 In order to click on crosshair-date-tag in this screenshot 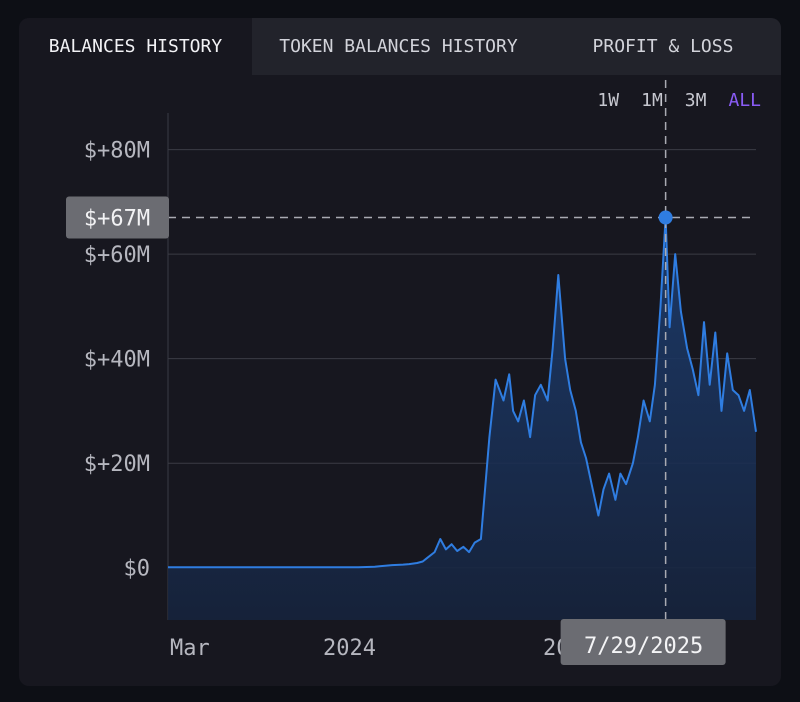, I will do `click(643, 642)`.